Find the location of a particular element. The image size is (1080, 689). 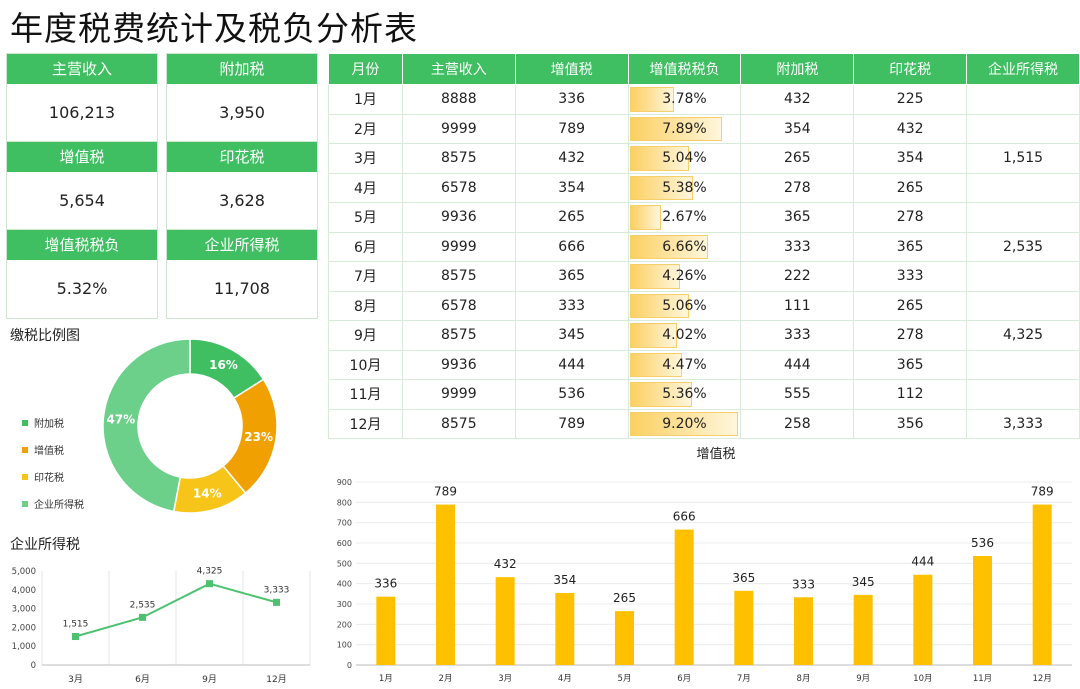

table-cell: 365 is located at coordinates (797, 217).